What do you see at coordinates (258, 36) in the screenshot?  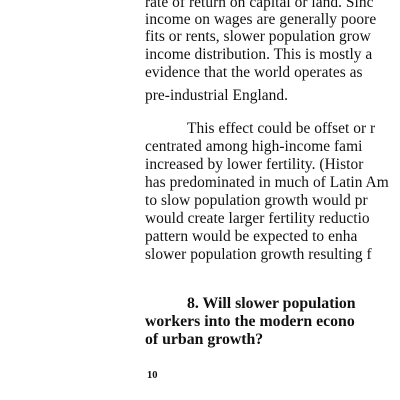 I see `paragraph-line: fits or rents, slower population grow` at bounding box center [258, 36].